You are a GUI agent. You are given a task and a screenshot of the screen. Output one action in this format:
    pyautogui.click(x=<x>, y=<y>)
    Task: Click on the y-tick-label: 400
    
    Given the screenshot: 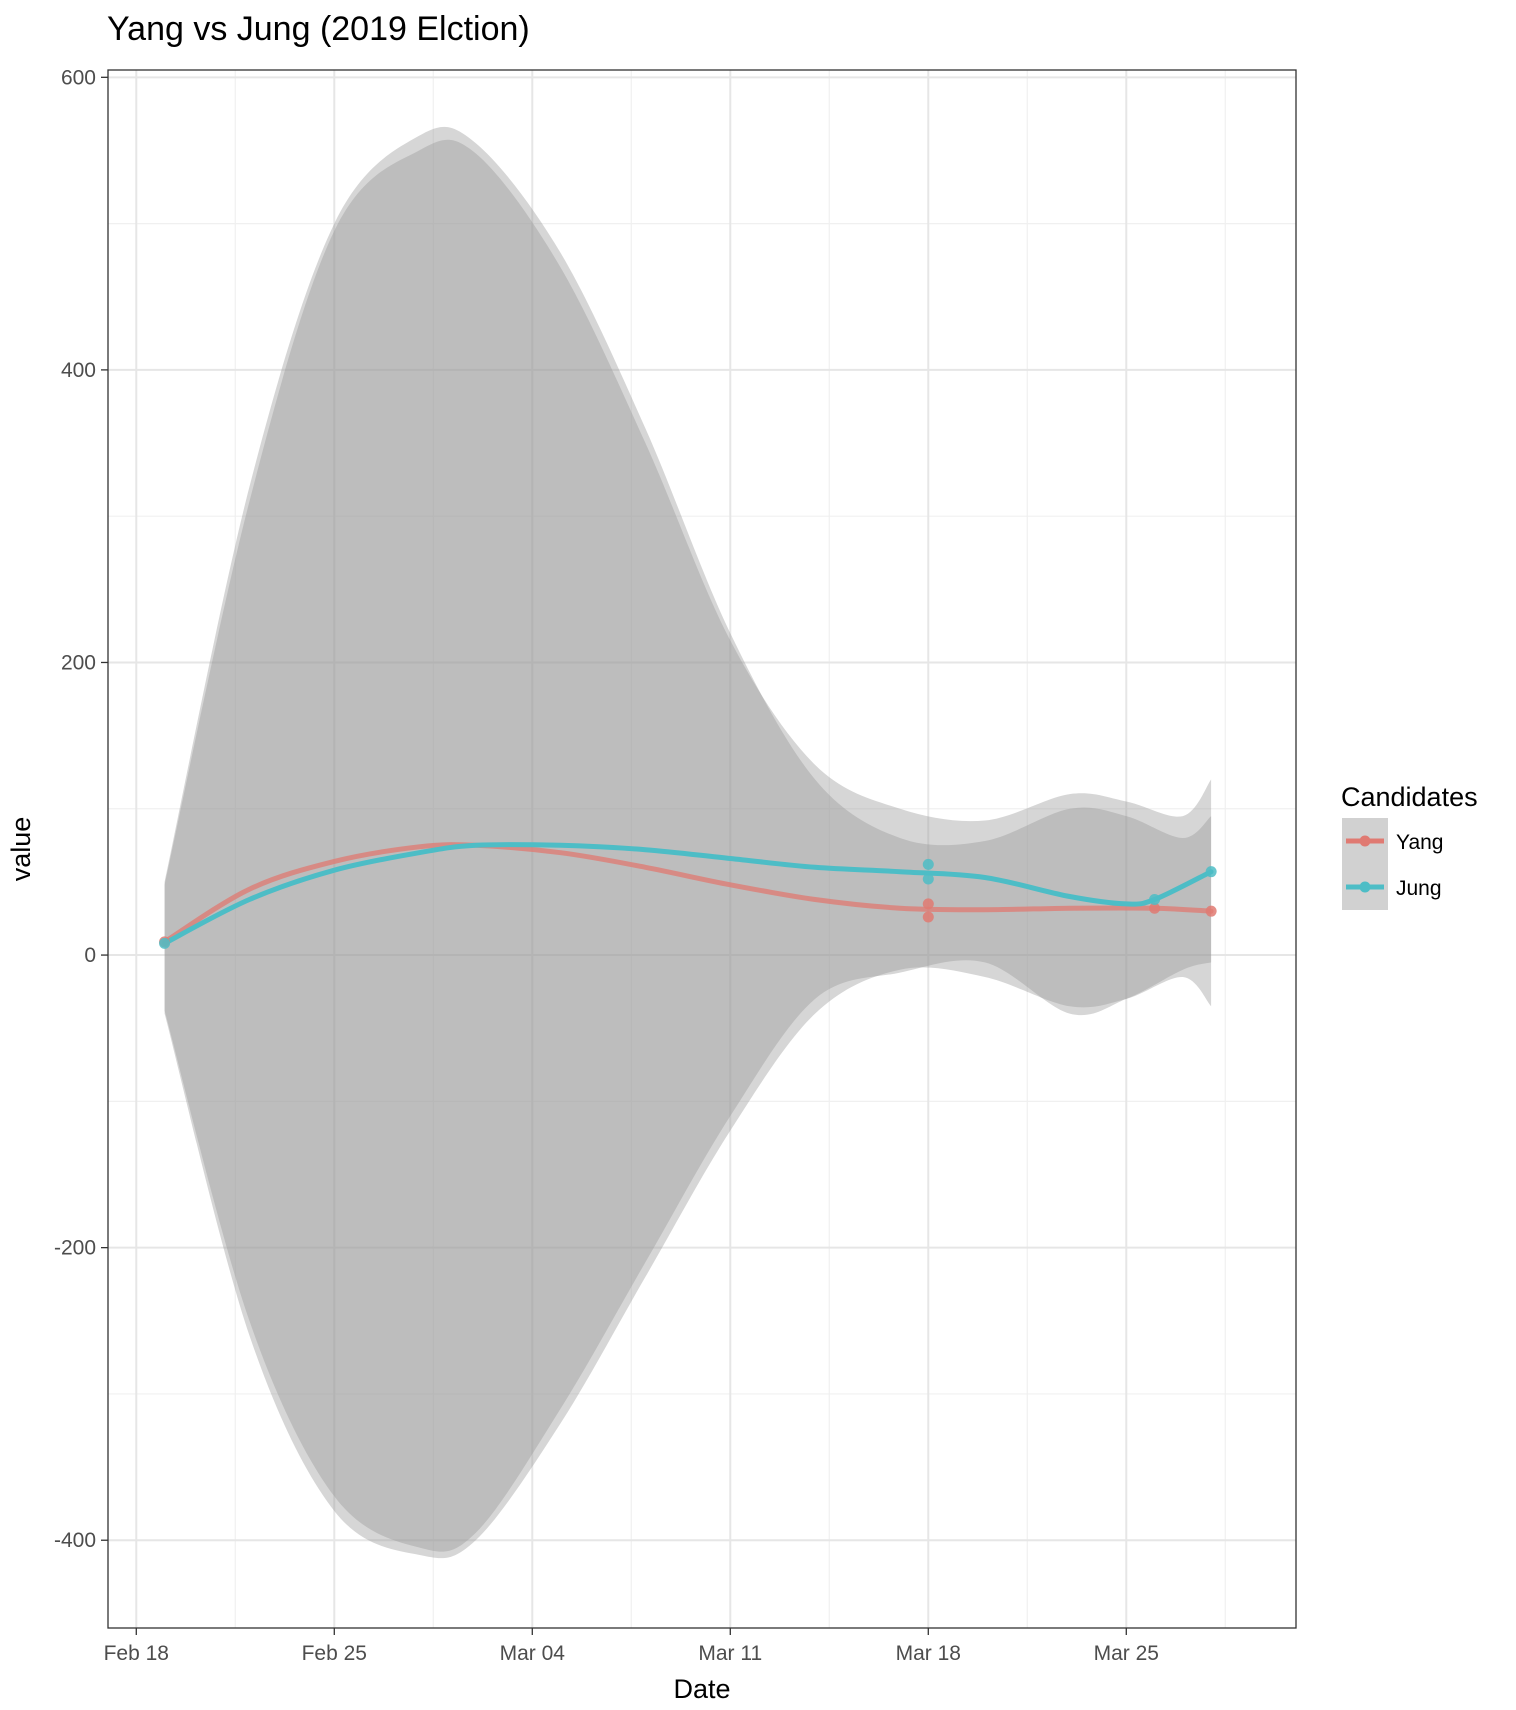 What is the action you would take?
    pyautogui.click(x=78, y=370)
    